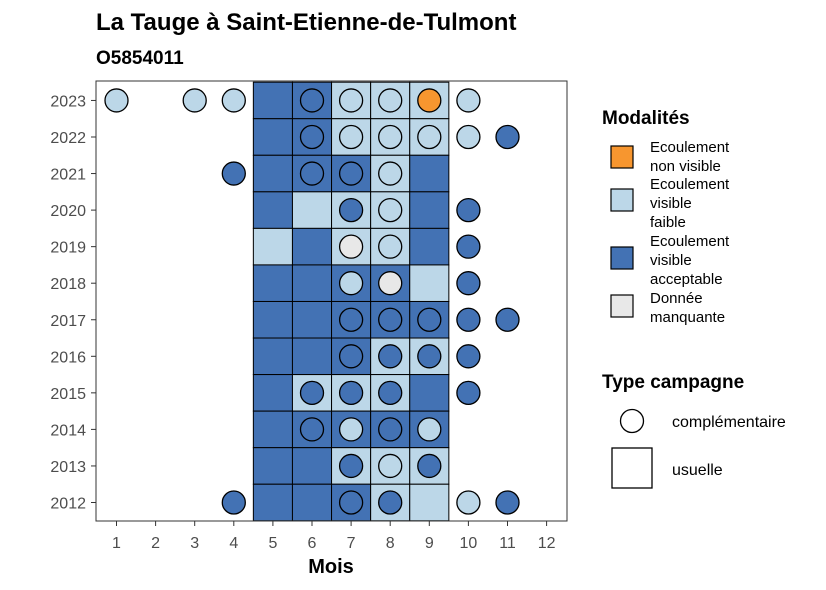 This screenshot has width=826, height=590. I want to click on legend-label-va-1: visible, so click(671, 260).